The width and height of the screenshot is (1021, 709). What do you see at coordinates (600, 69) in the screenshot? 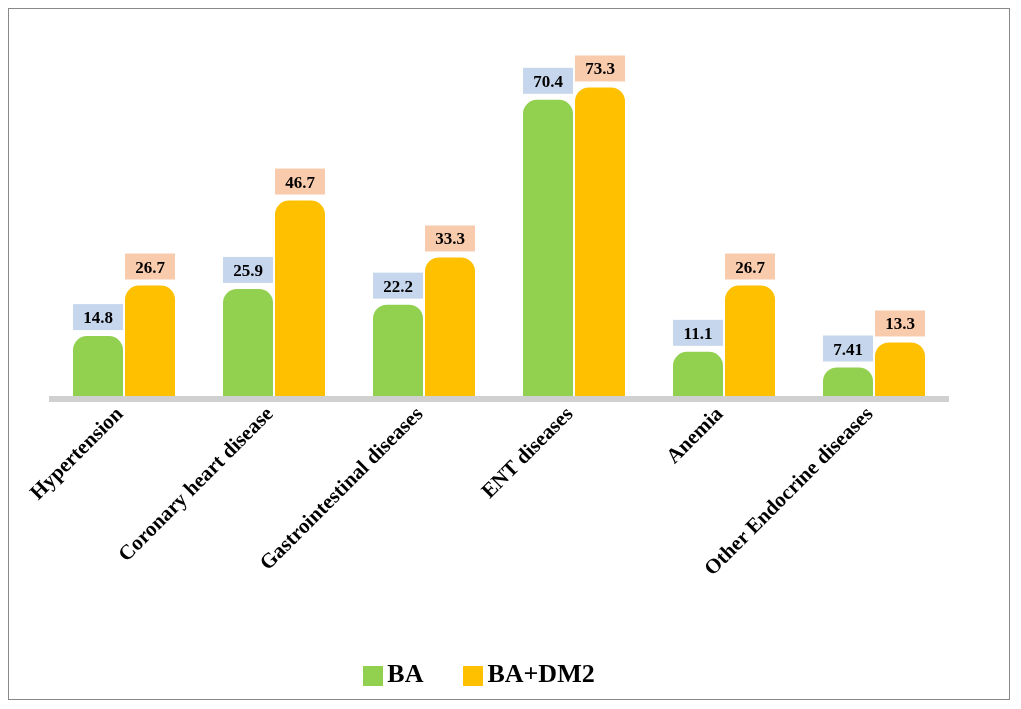
I see `data-label: 73.3` at bounding box center [600, 69].